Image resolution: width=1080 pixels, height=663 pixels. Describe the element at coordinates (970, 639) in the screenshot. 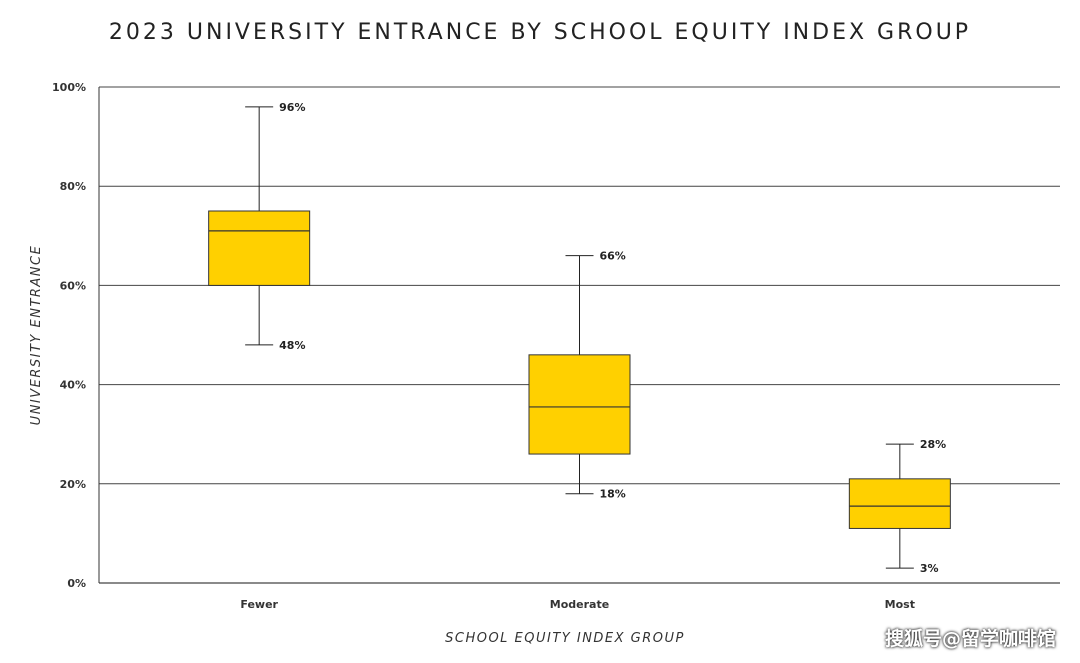

I see `watermark: 搜狐号@留学咖啡馆` at that location.